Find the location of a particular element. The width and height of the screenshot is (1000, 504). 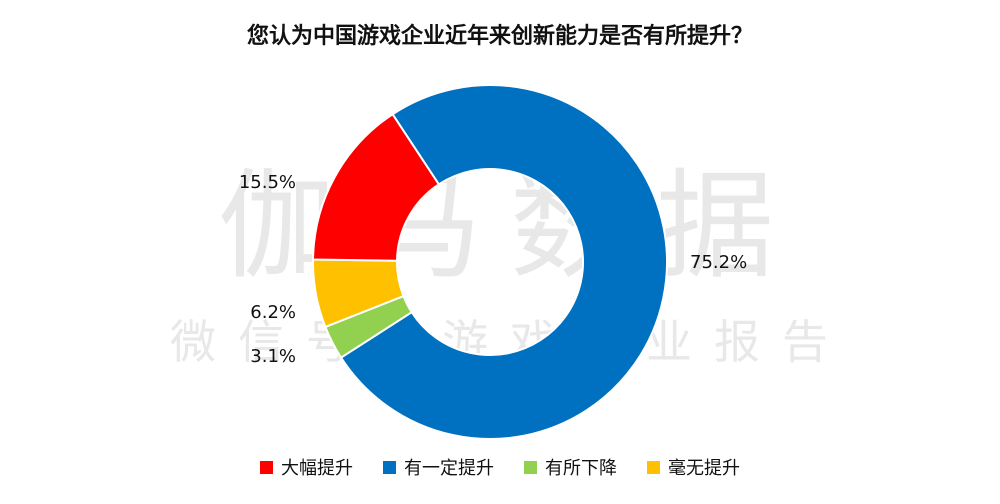

legend-label: 大幅提升 is located at coordinates (317, 468).